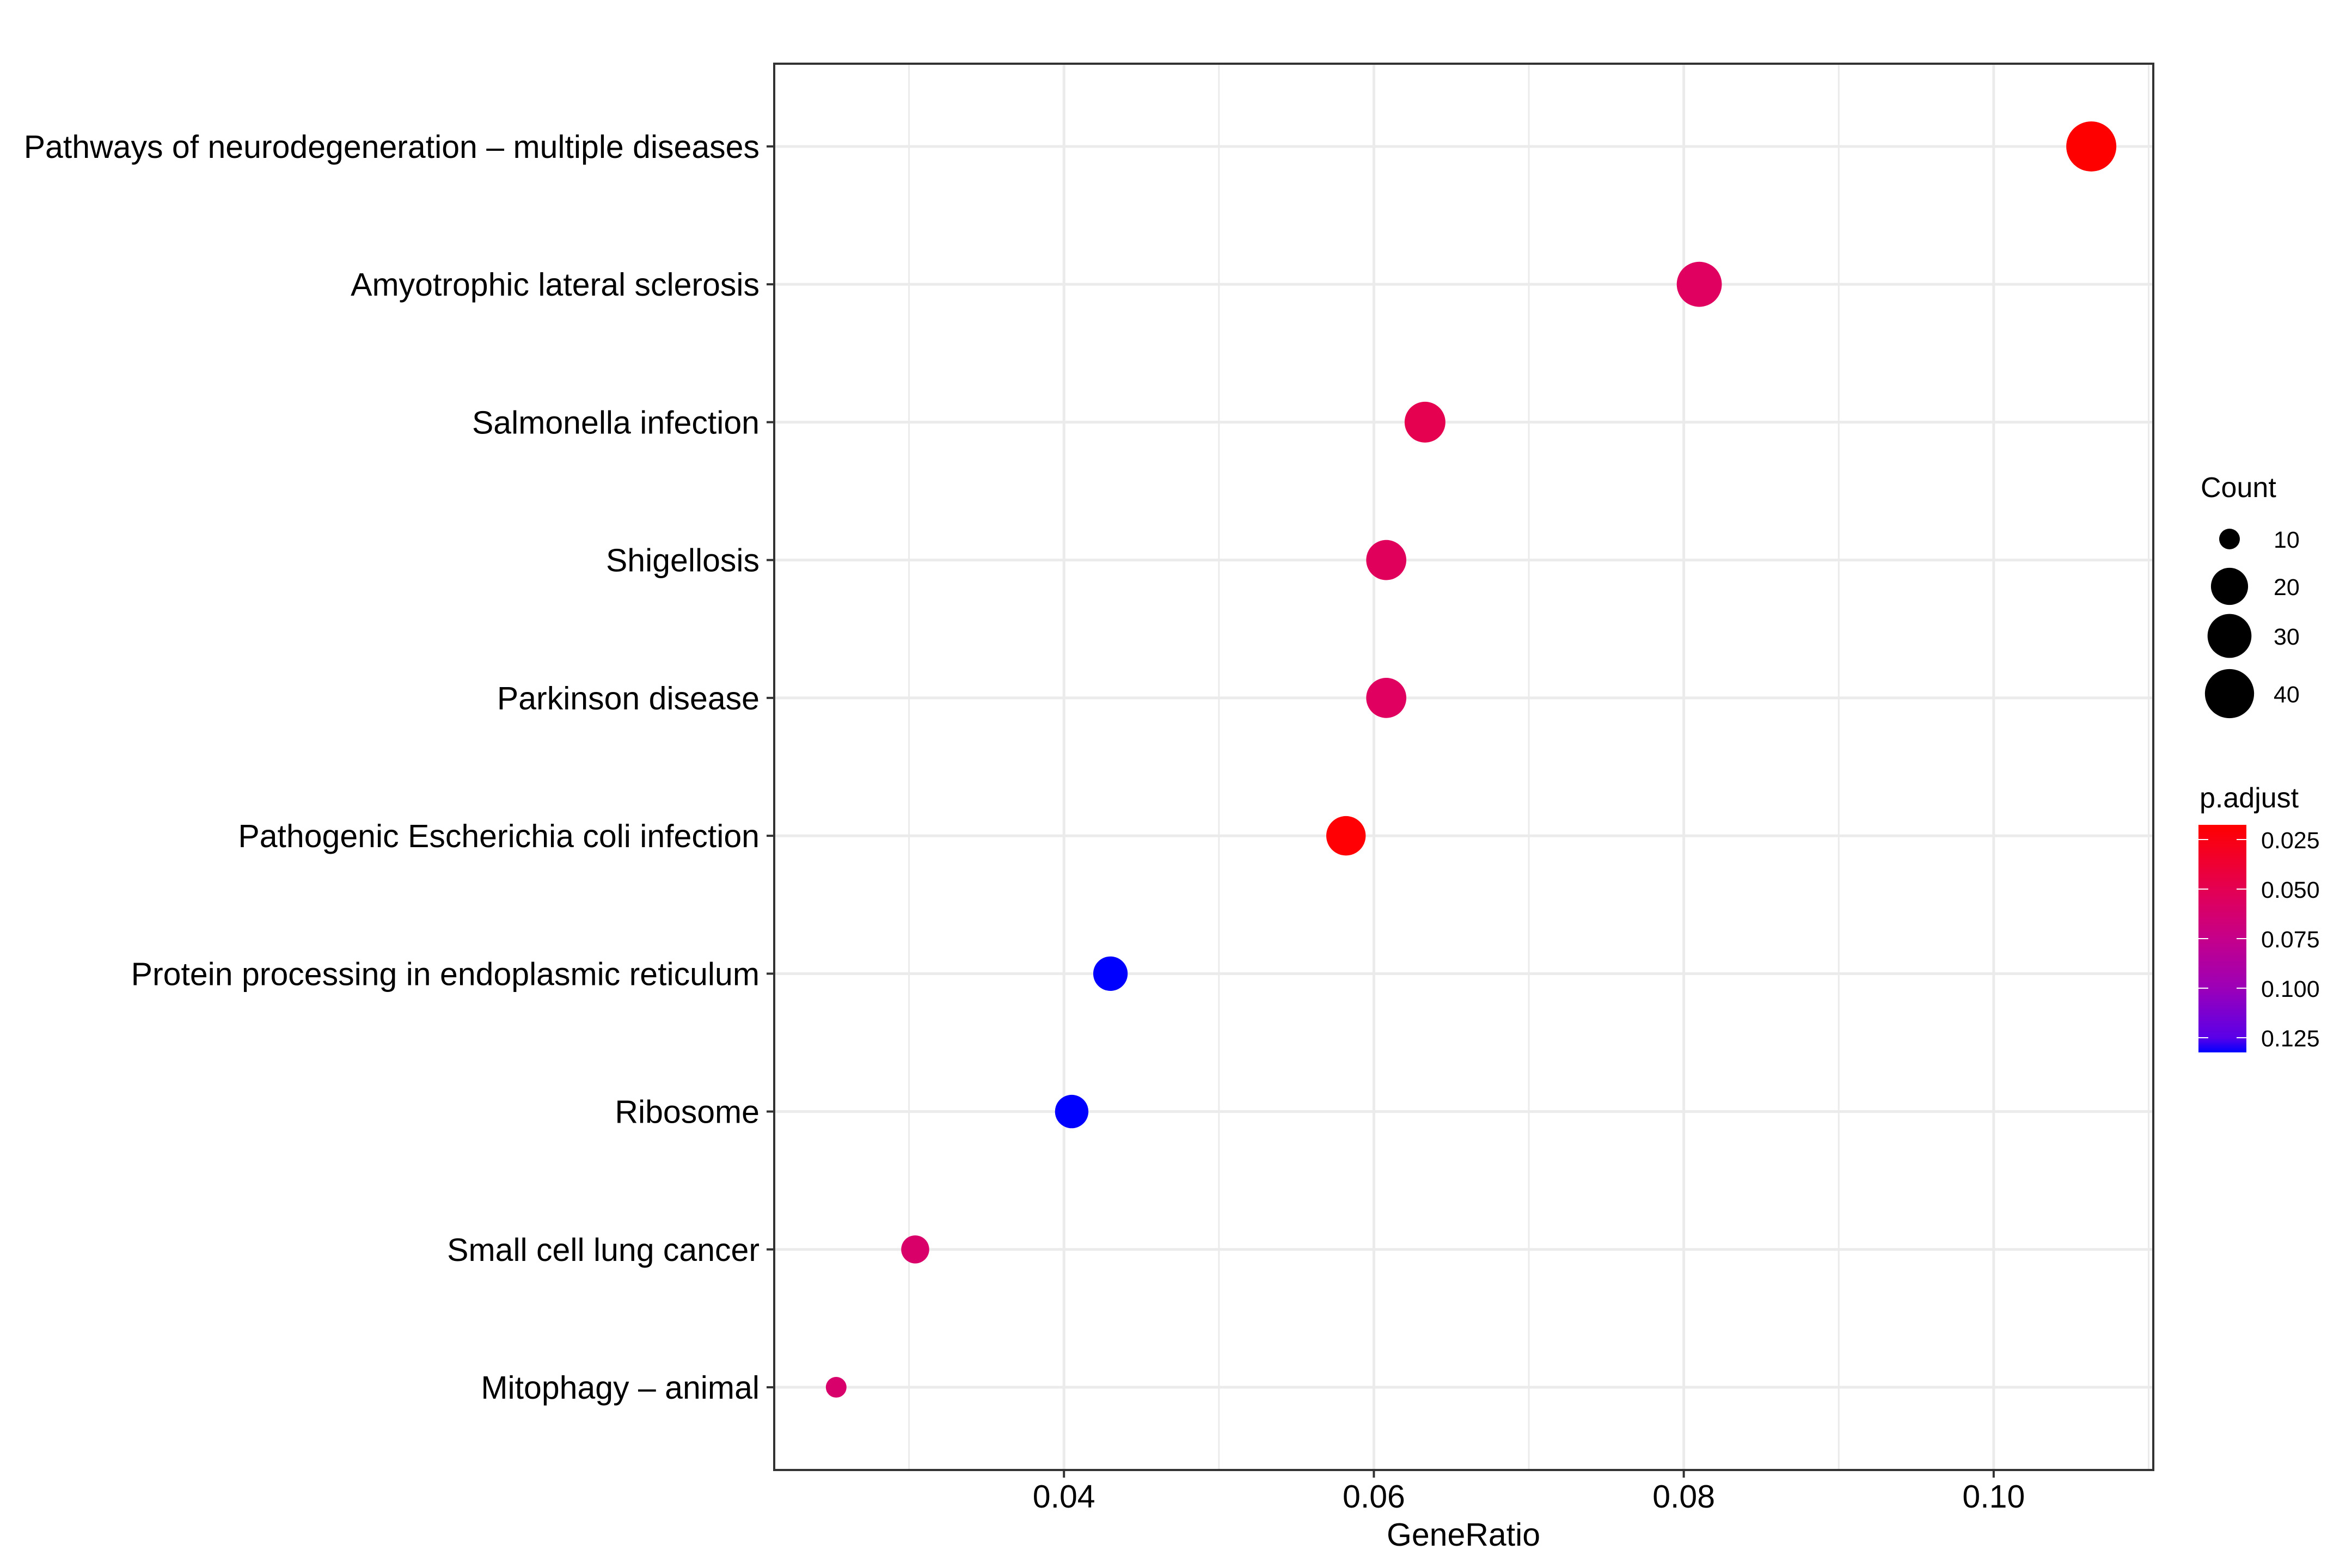 The width and height of the screenshot is (2352, 1568). Describe the element at coordinates (2287, 695) in the screenshot. I see `count-legend-label: 40` at that location.